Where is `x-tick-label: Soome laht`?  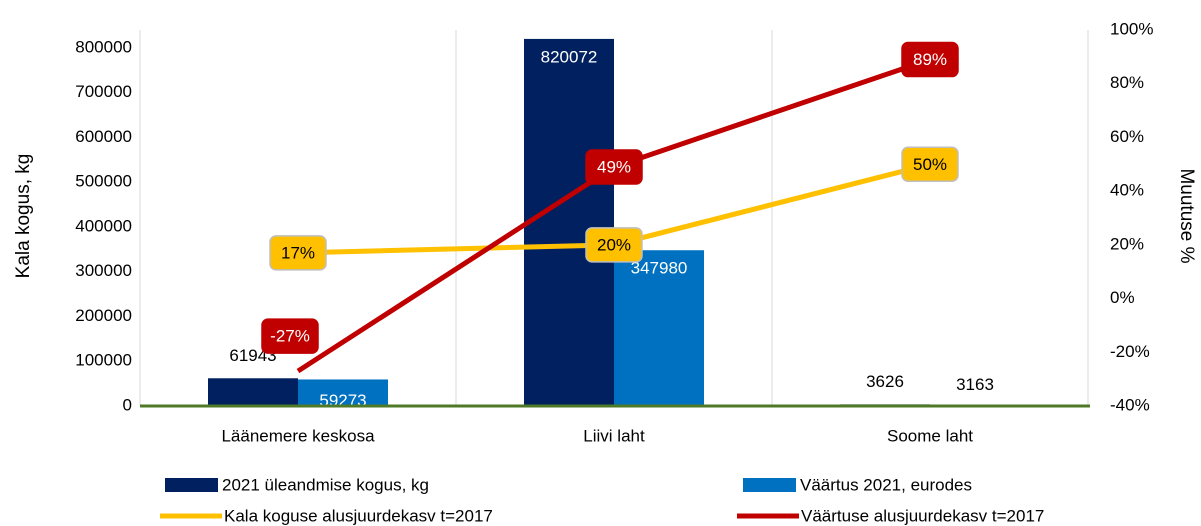
x-tick-label: Soome laht is located at coordinates (930, 435).